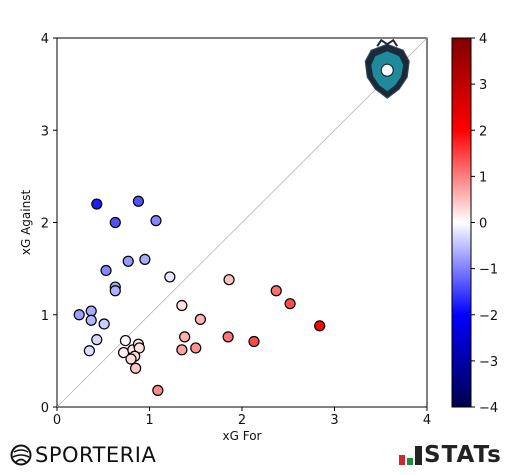 The image size is (520, 475). Describe the element at coordinates (45, 408) in the screenshot. I see `y-tick-label: 0` at that location.